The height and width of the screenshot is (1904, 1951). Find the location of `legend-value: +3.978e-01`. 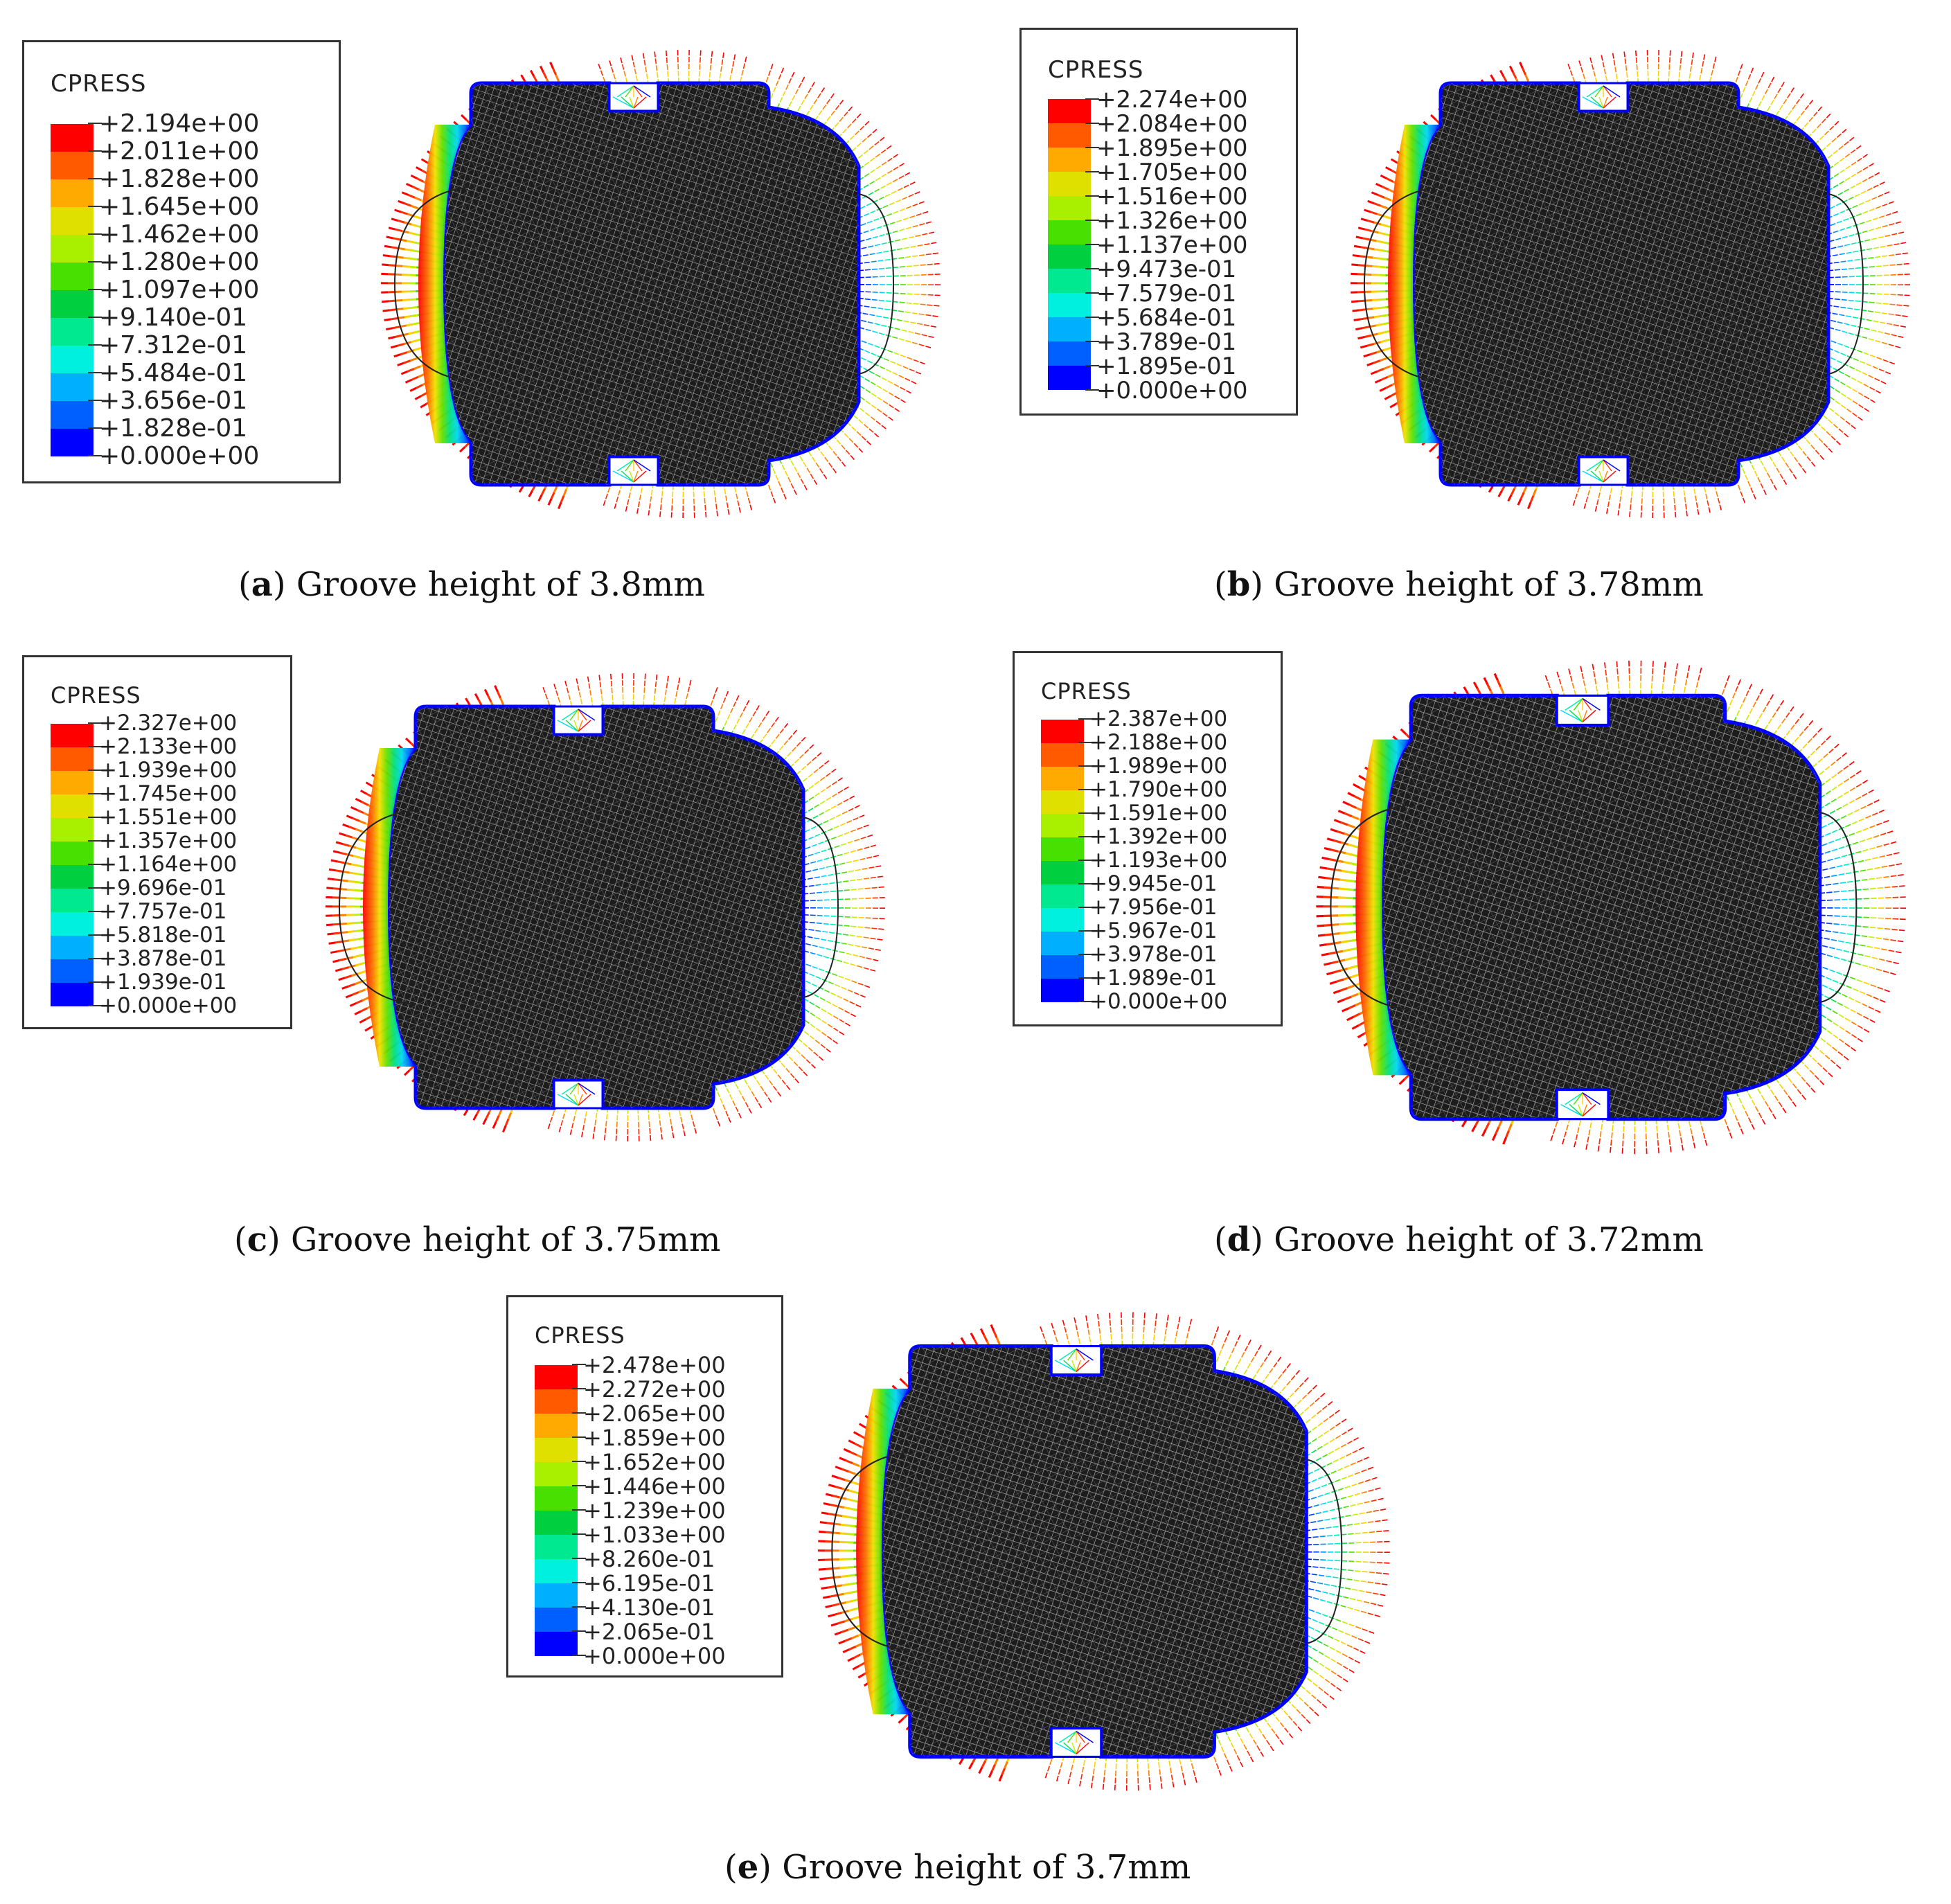

legend-value: +3.978e-01 is located at coordinates (1154, 954).